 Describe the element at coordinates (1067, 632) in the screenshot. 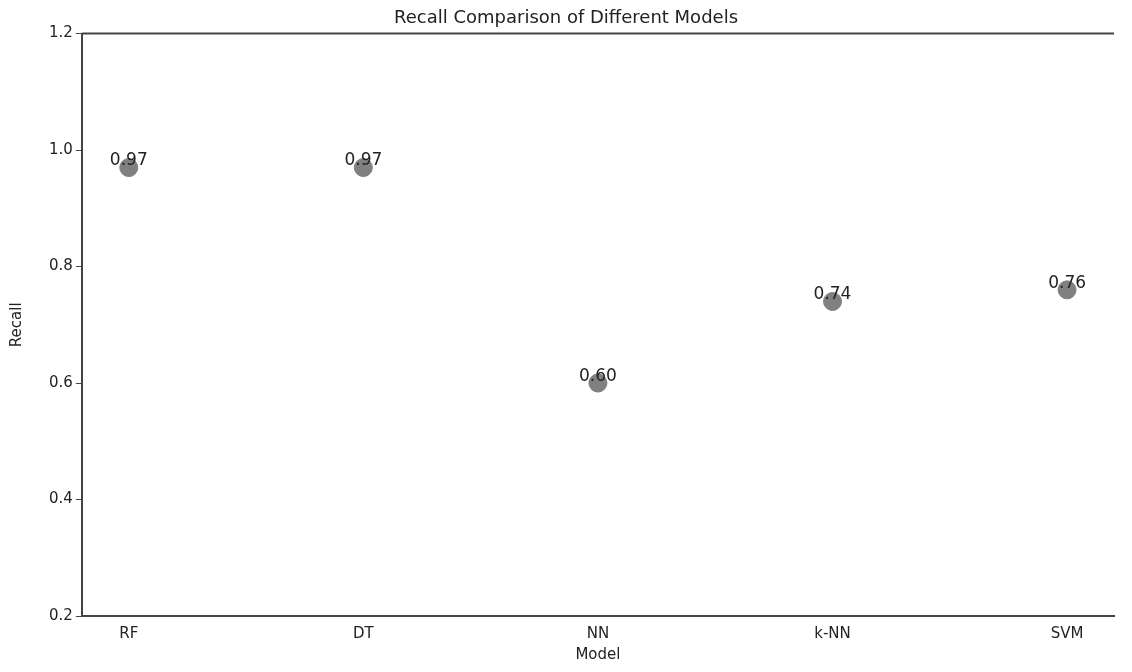

I see `x-tick-label: SVM` at that location.